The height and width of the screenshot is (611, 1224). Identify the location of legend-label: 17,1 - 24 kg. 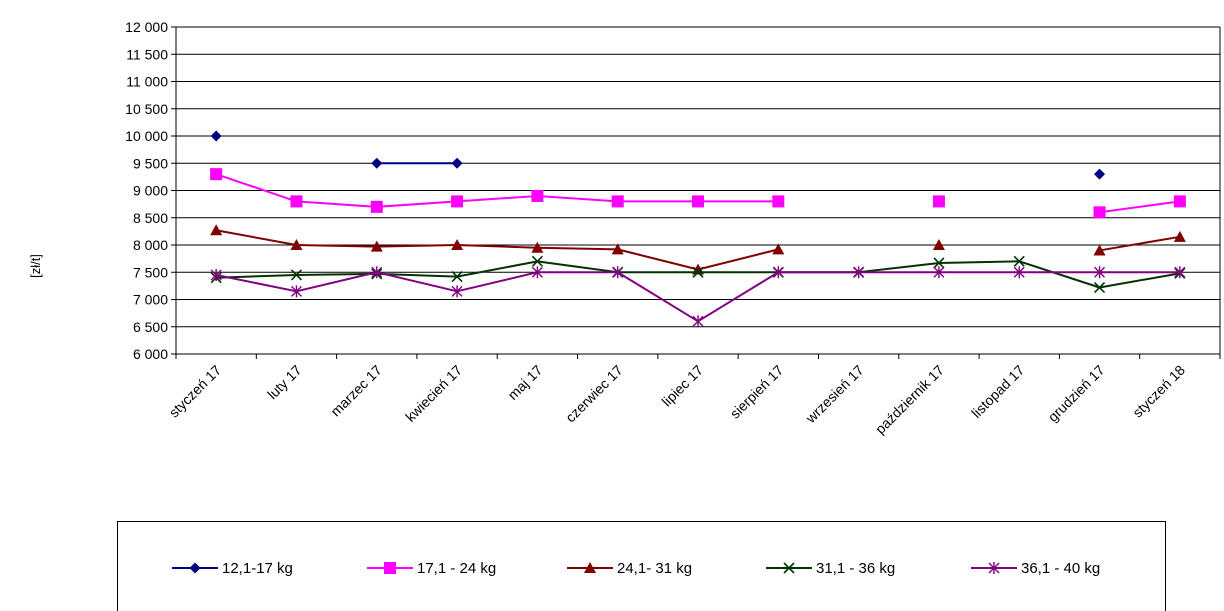
(457, 568).